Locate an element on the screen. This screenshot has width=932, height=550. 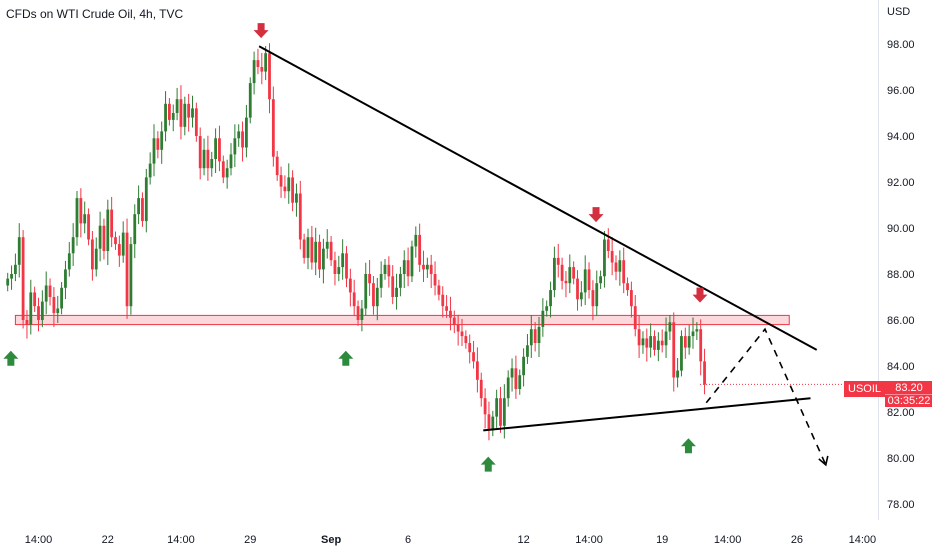
y-tick-label: 96.00 is located at coordinates (901, 91).